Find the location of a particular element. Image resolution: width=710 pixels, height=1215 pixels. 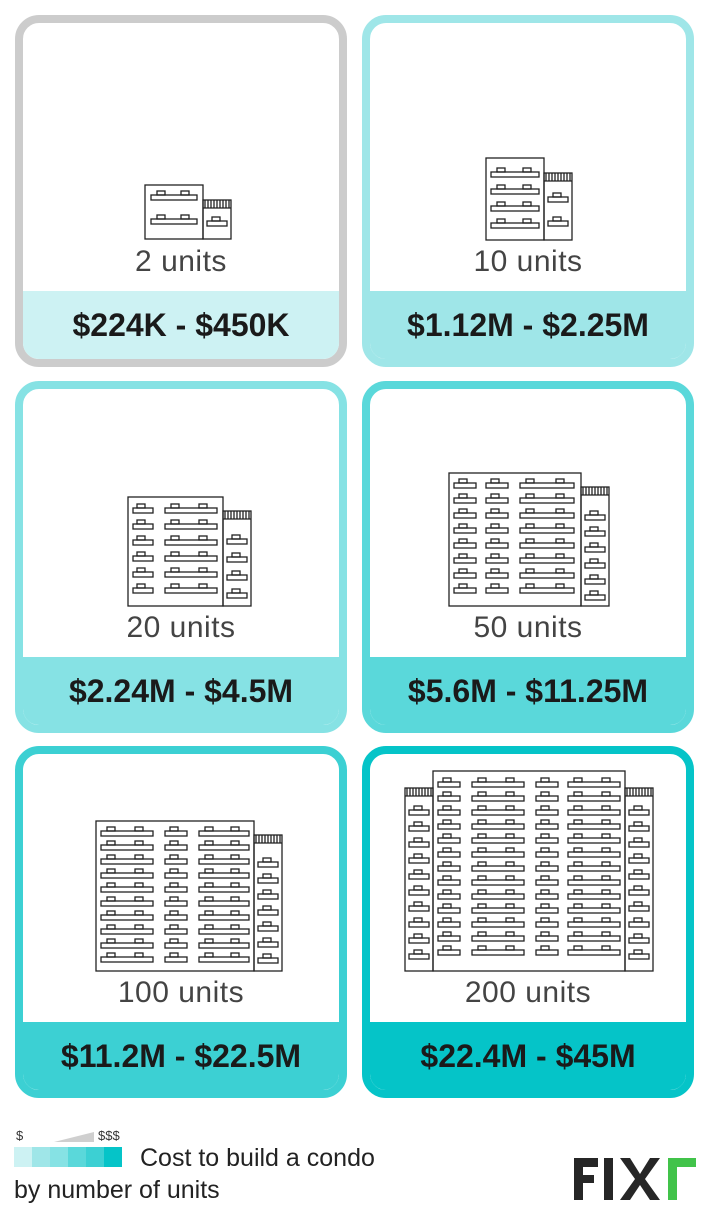

units-label: 20 units is located at coordinates (181, 627).